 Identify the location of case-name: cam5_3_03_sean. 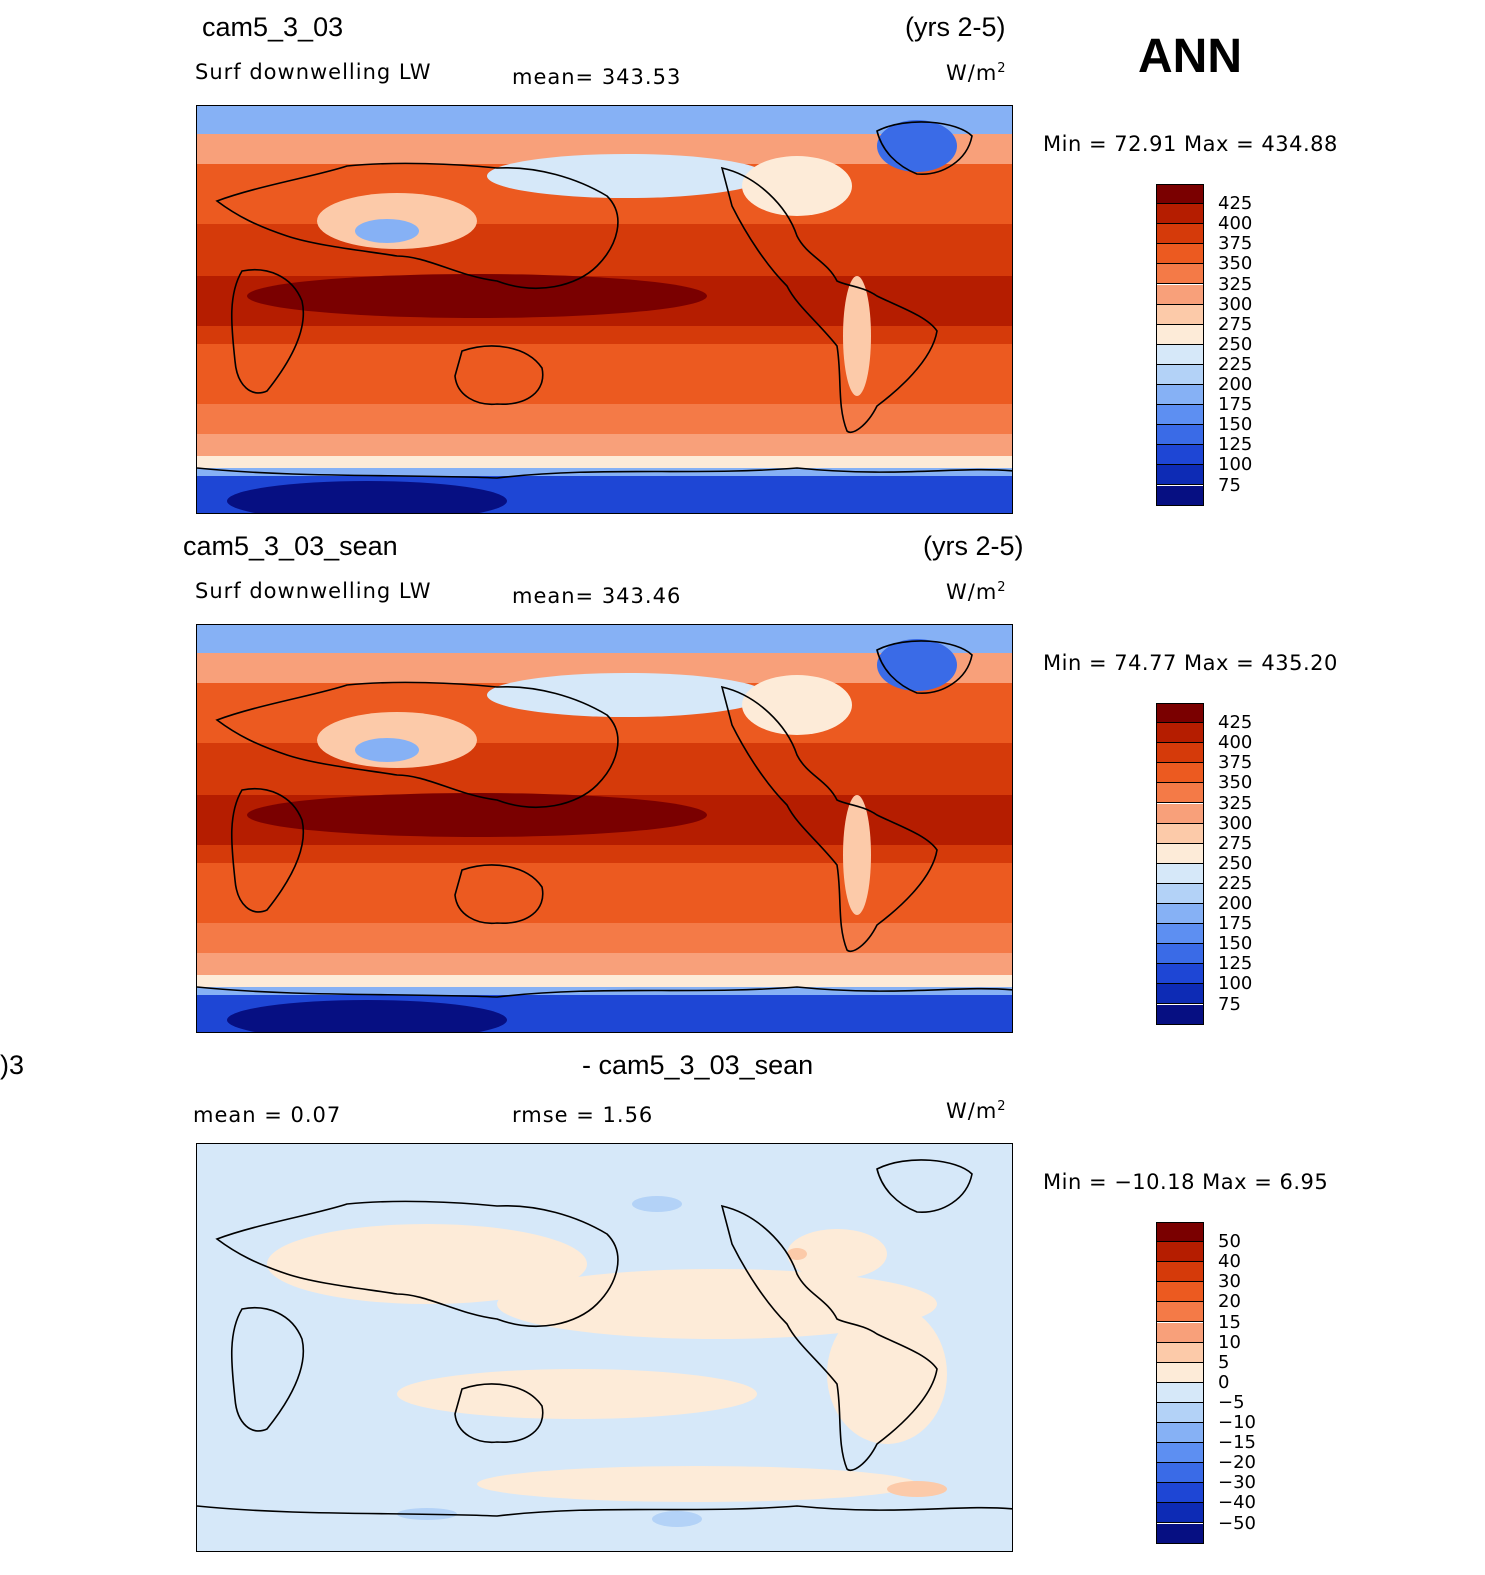
(290, 546).